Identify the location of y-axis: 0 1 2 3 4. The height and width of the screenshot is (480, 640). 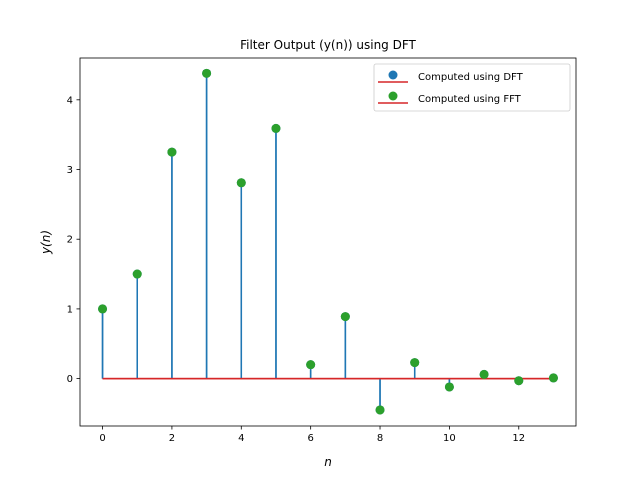
(73, 240).